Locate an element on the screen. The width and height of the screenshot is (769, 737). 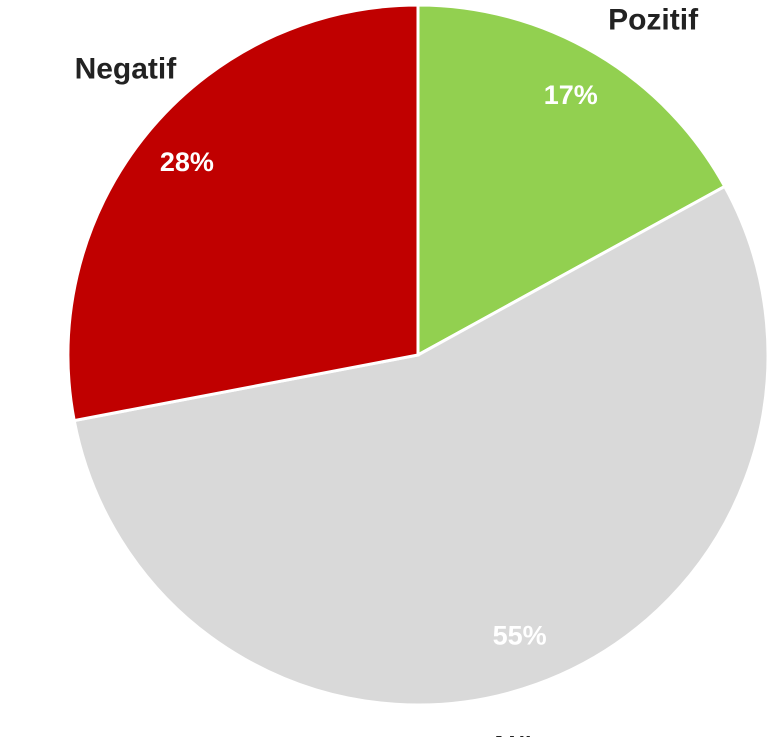
slice-name: Pozitif is located at coordinates (653, 19).